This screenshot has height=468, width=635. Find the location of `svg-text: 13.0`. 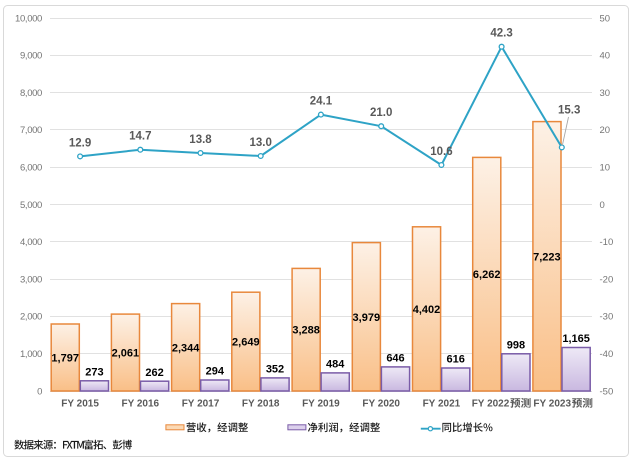

svg-text: 13.0 is located at coordinates (261, 143).